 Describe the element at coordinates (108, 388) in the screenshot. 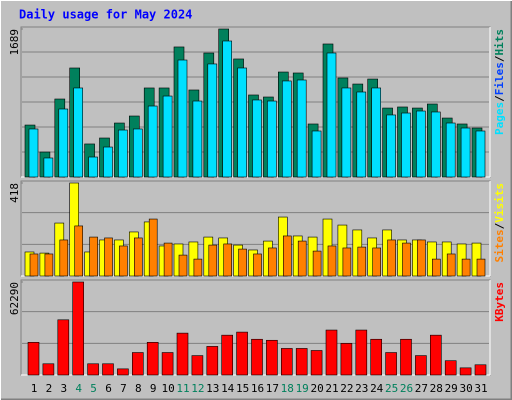

I see `x-tick-label: 6` at that location.